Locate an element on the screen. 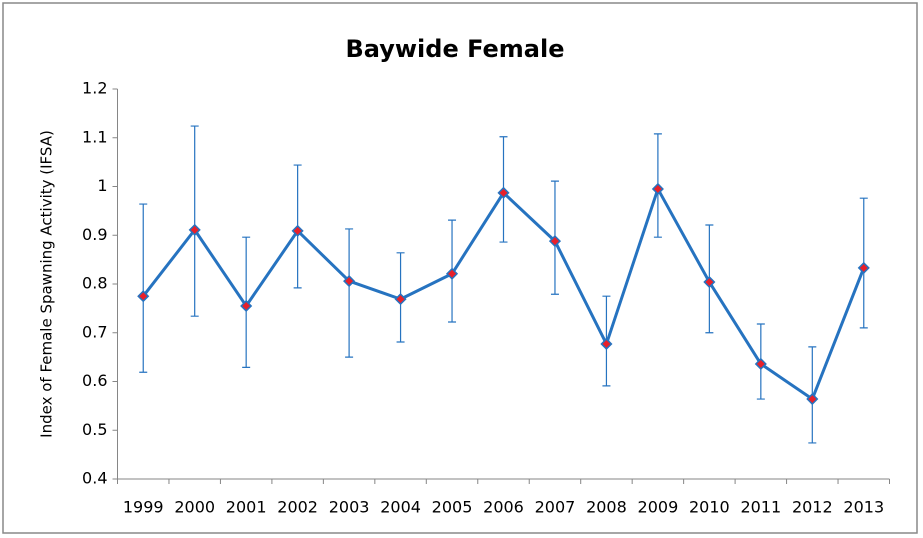  y-tick-label: 0.8 is located at coordinates (94, 283).